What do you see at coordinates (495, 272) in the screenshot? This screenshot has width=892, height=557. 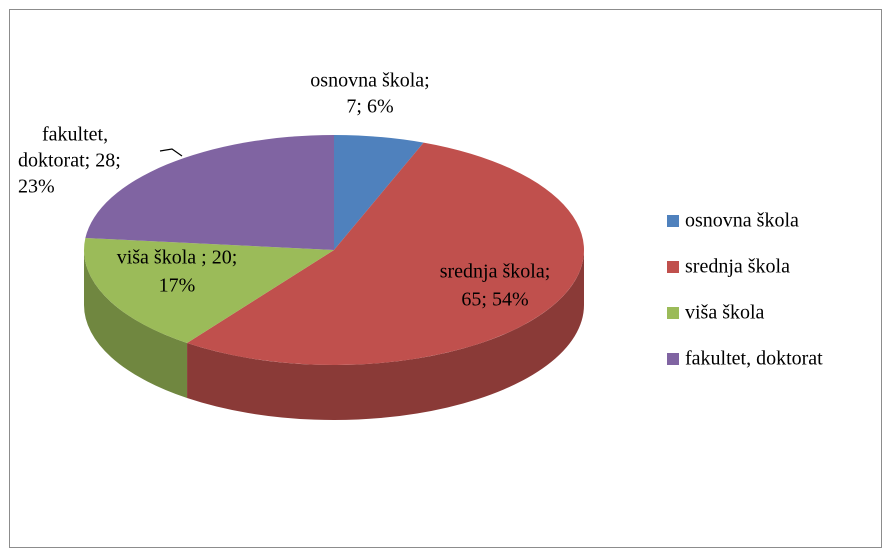 I see `data-label: srednja škola;` at bounding box center [495, 272].